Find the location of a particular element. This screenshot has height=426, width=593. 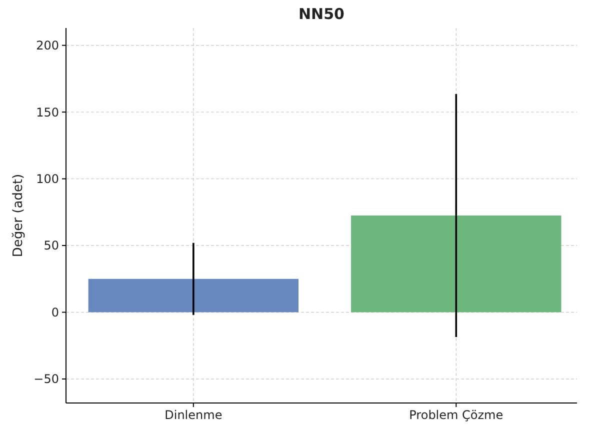

y-tick-label: 150 is located at coordinates (47, 112).